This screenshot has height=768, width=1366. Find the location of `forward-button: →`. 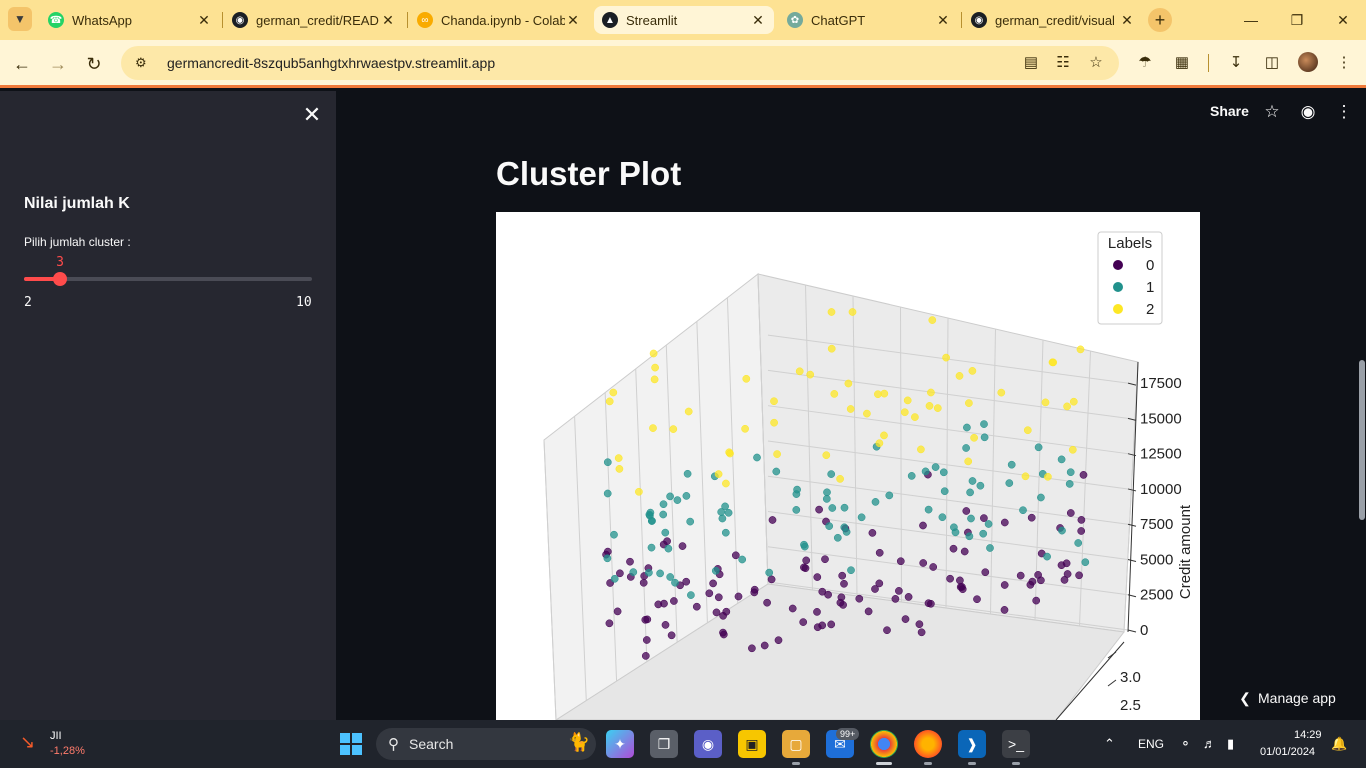

forward-button: → is located at coordinates (58, 64).